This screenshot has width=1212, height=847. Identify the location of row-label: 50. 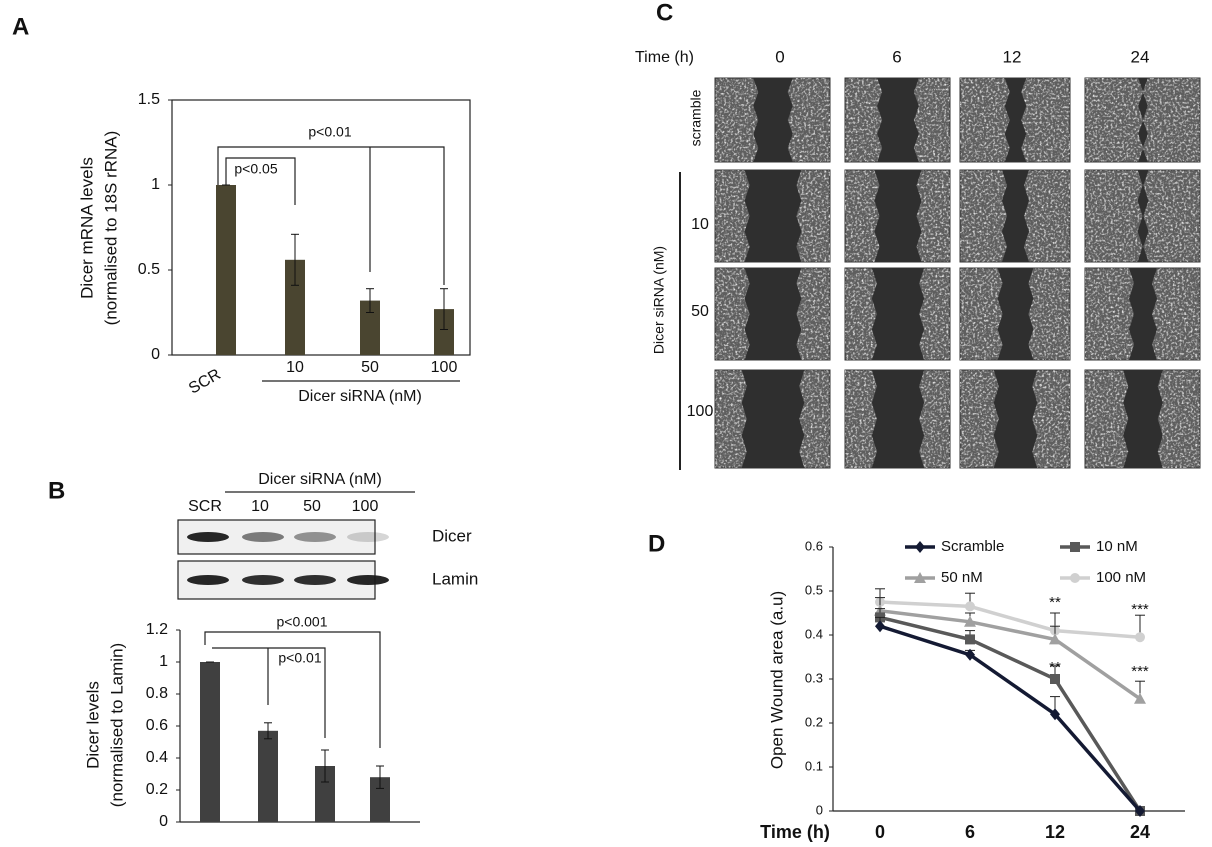
(700, 311).